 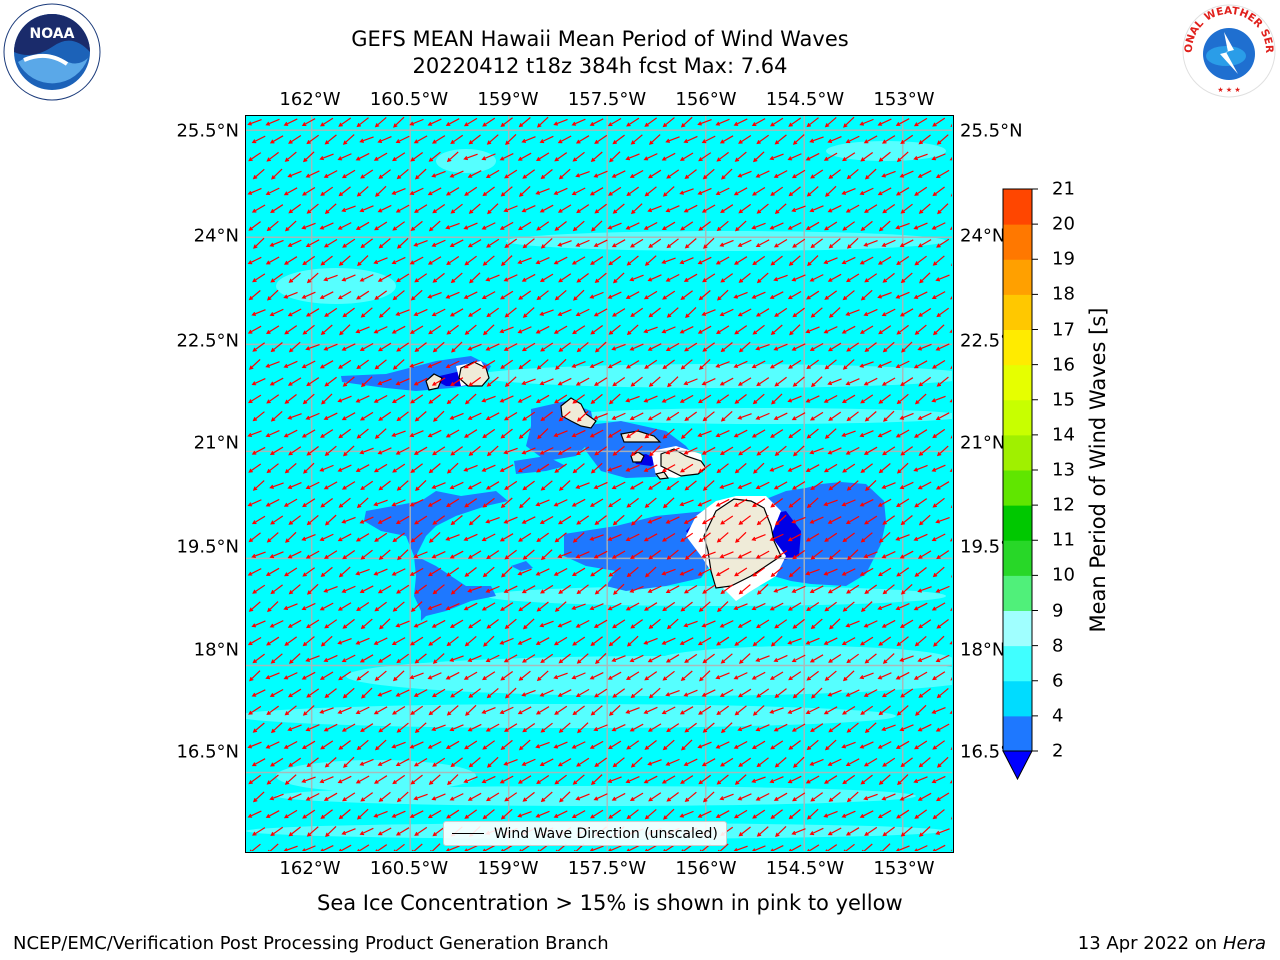 What do you see at coordinates (983, 443) in the screenshot?
I see `y-tick-right: 21°N` at bounding box center [983, 443].